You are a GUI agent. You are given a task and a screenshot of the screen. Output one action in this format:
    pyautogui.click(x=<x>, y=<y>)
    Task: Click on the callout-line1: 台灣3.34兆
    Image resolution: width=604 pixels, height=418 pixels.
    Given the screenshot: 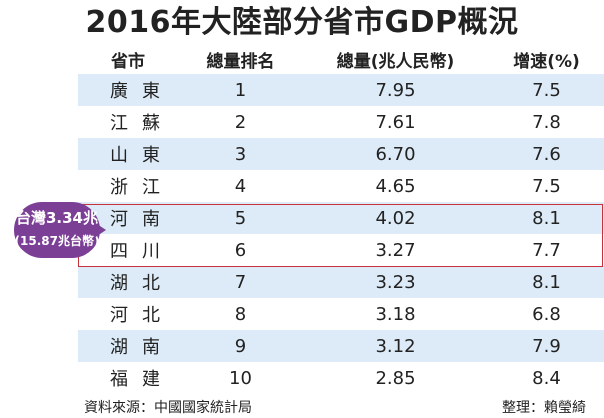 What is the action you would take?
    pyautogui.click(x=56, y=218)
    